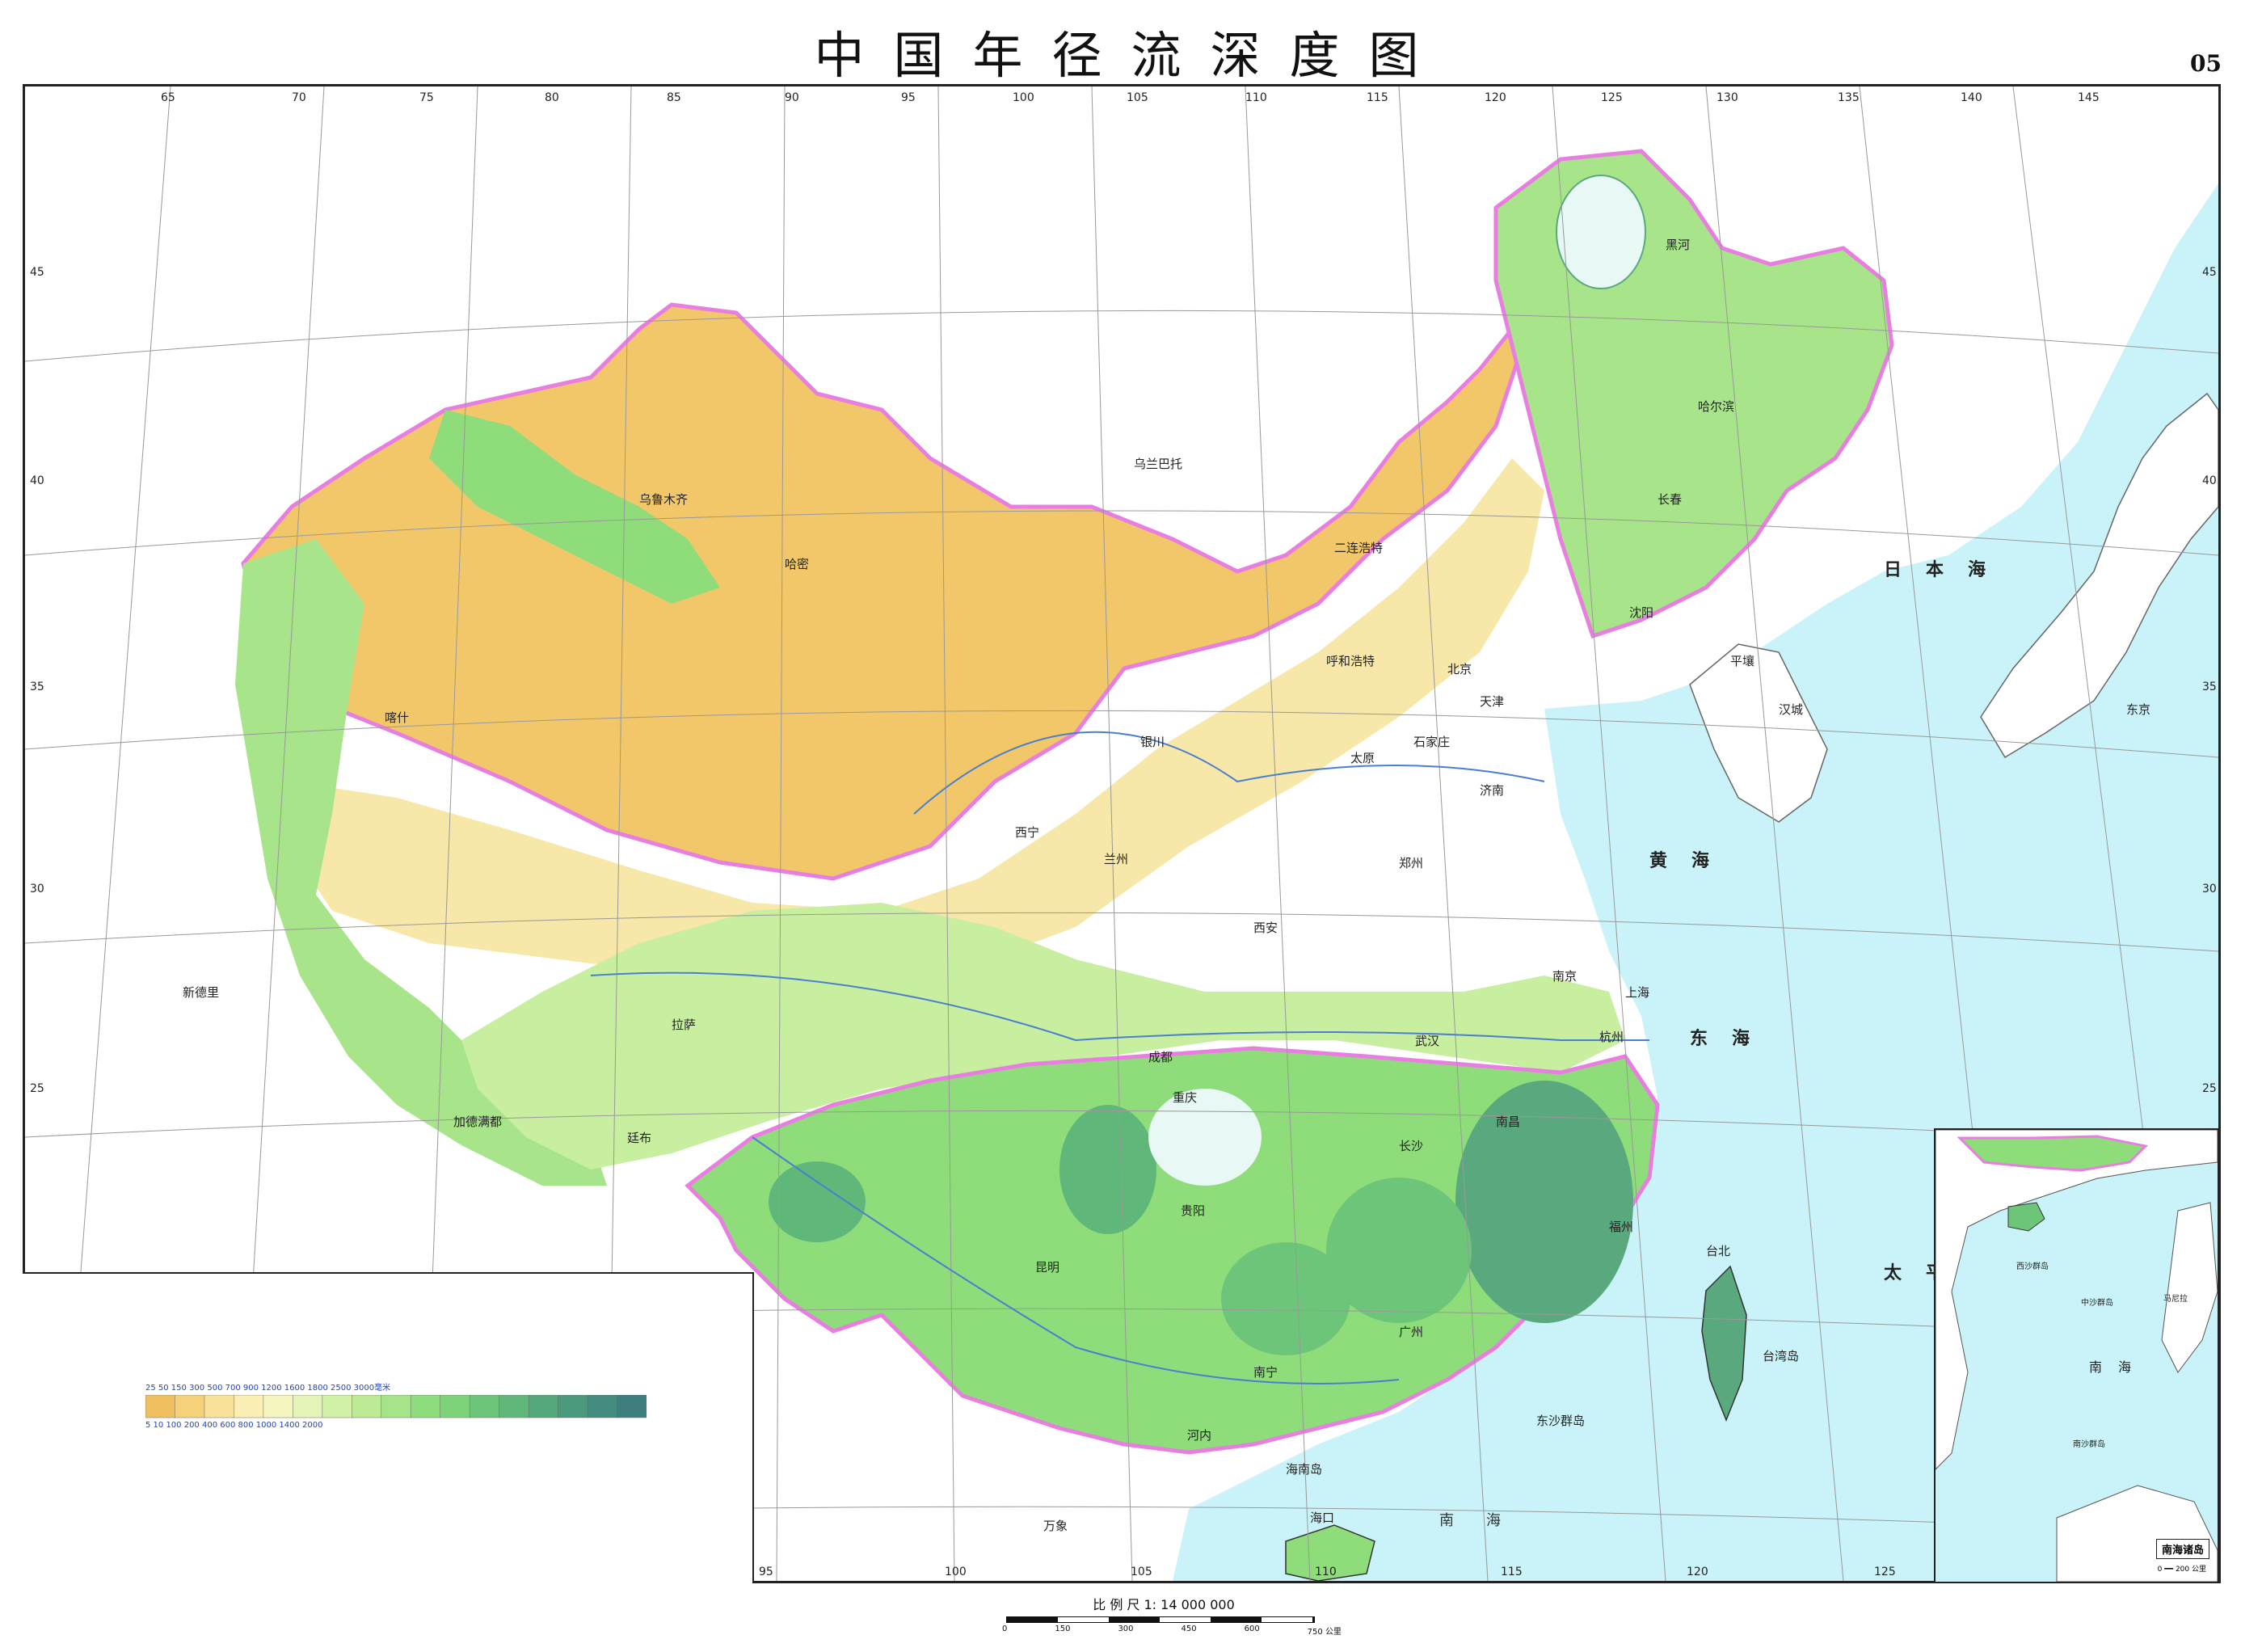 Image resolution: width=2262 pixels, height=1652 pixels. What do you see at coordinates (1322, 1518) in the screenshot?
I see `label-haikou: 海口` at bounding box center [1322, 1518].